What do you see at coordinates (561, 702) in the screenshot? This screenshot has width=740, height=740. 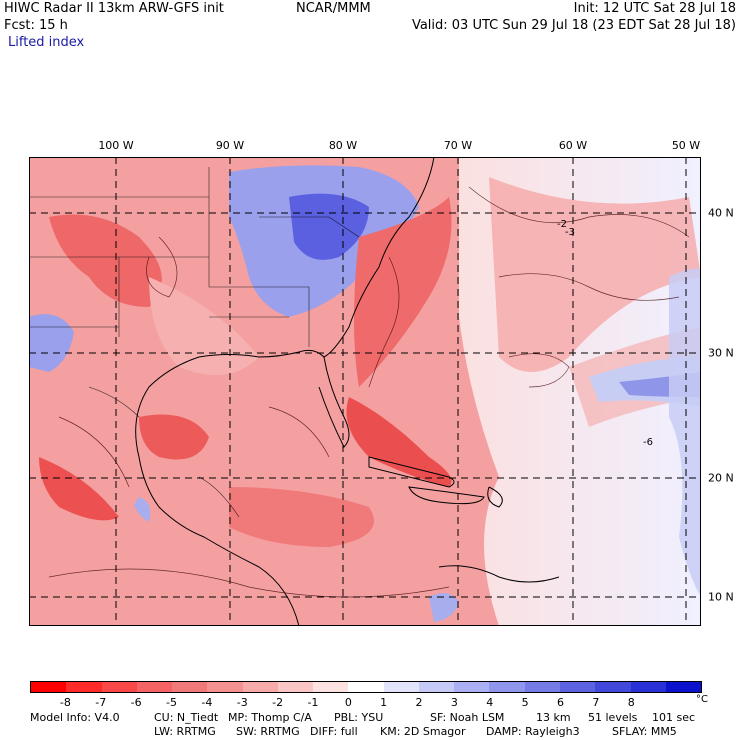 I see `colorbar-tick-label: 6` at bounding box center [561, 702].